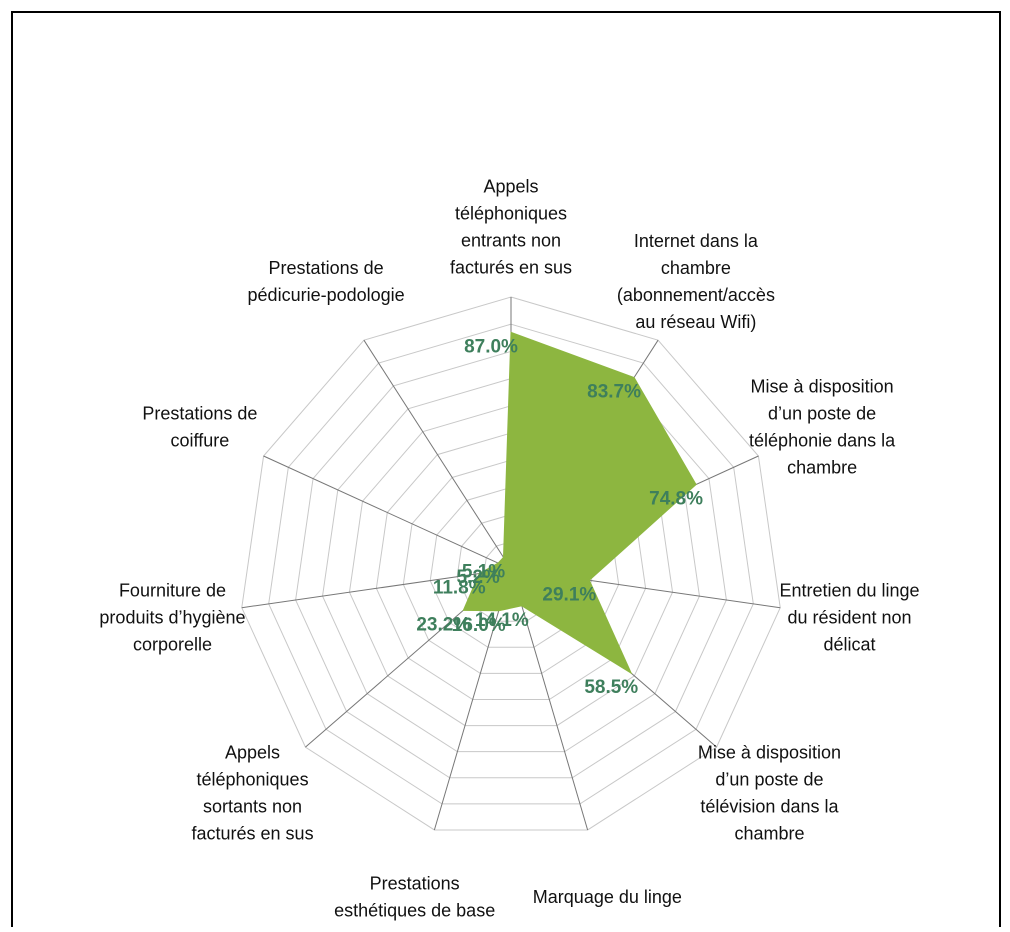 Image resolution: width=1010 pixels, height=932 pixels. Describe the element at coordinates (579, 503) in the screenshot. I see `radar-area` at that location.